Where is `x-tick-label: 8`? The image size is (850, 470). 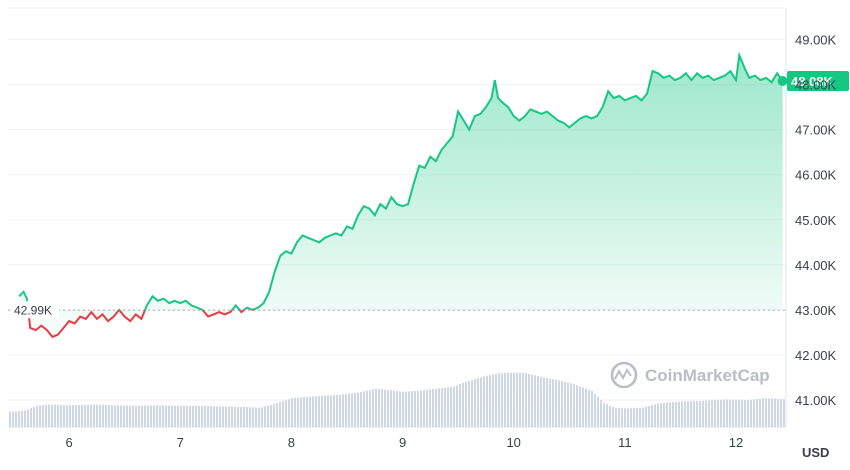
x-tick-label: 8 is located at coordinates (291, 442).